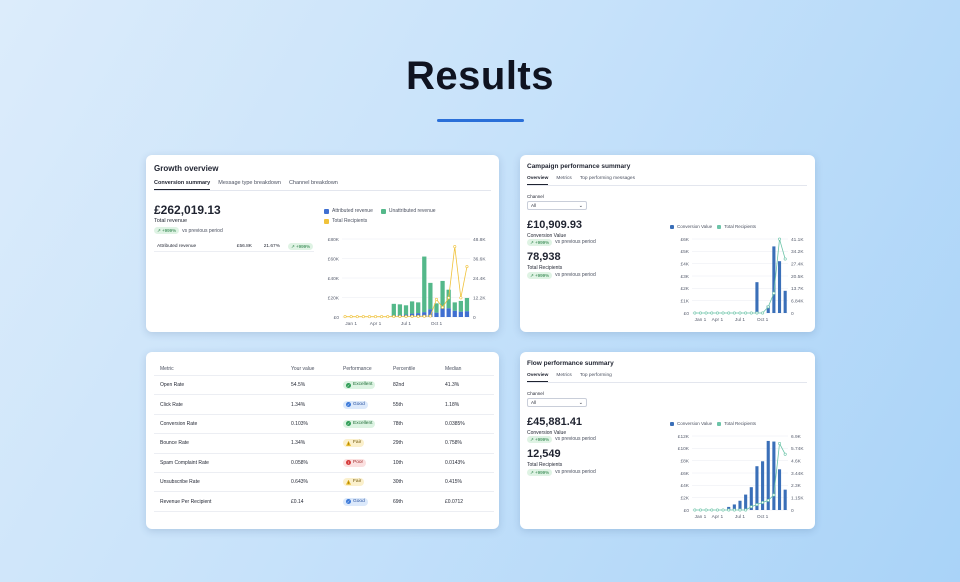 This screenshot has width=960, height=582. I want to click on campaign-conversion-change: ↗ +999% vs previous period, so click(561, 242).